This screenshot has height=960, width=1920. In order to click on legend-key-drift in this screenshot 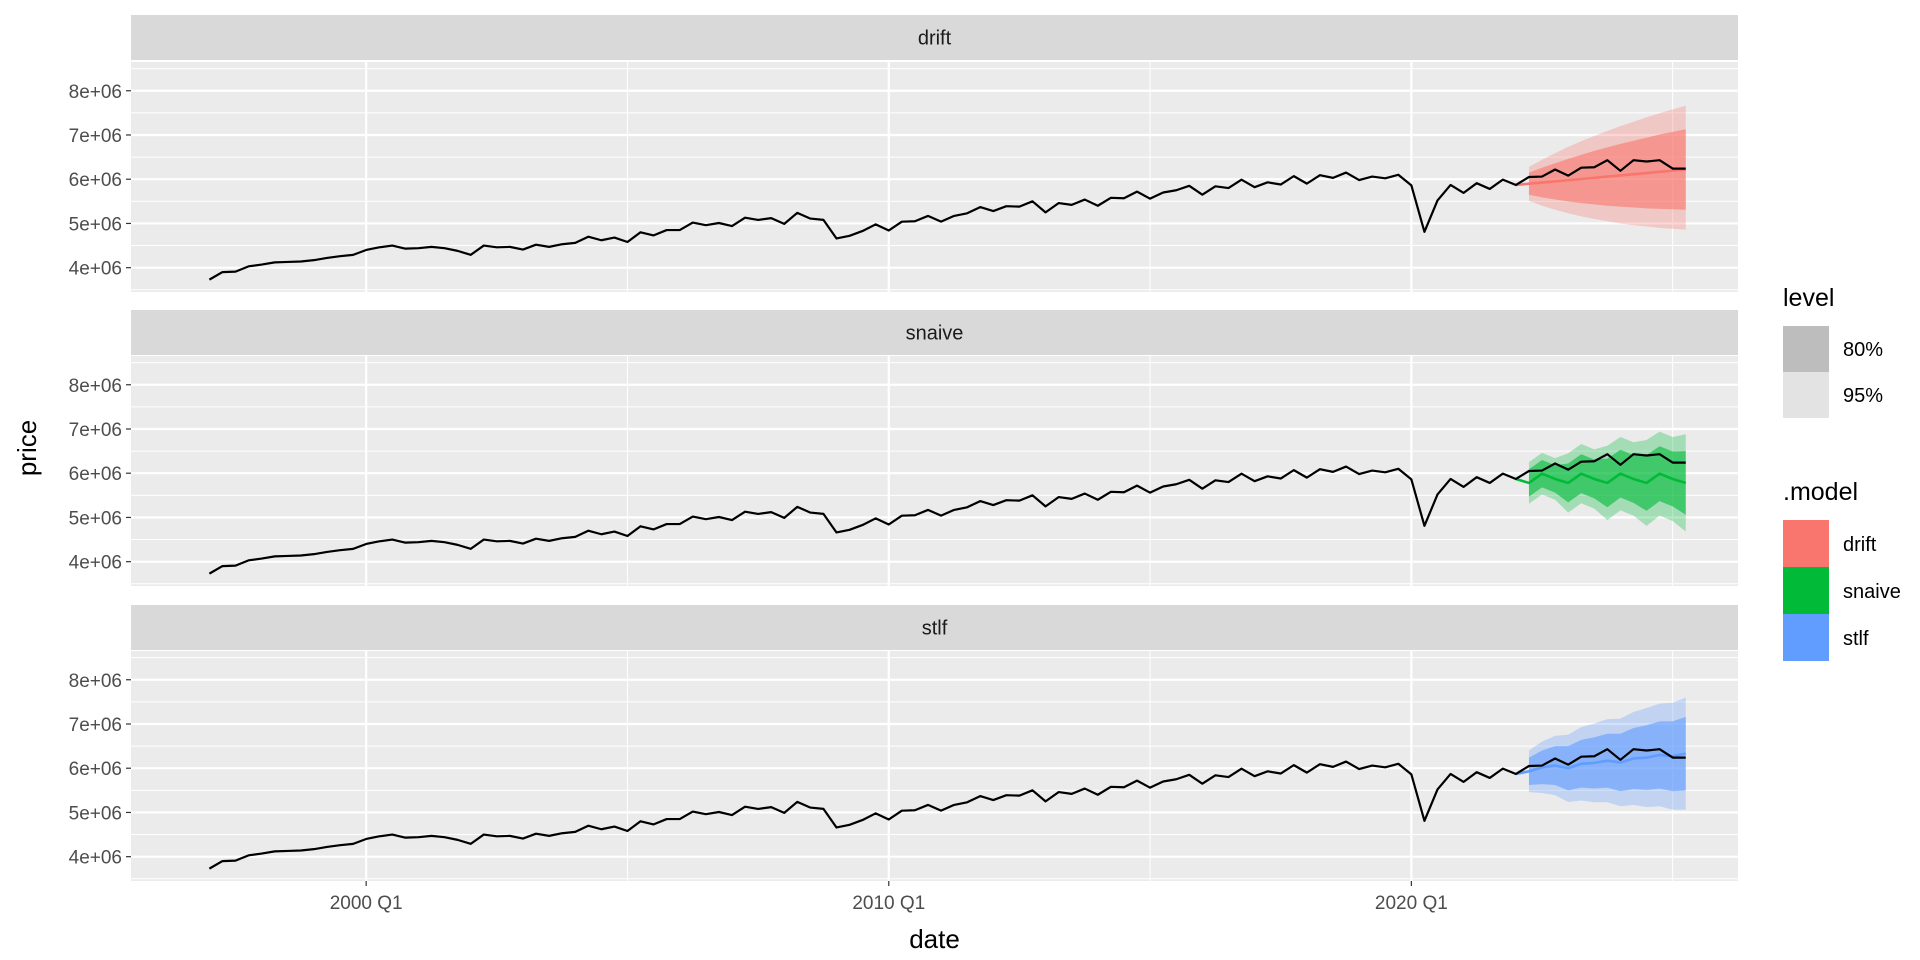, I will do `click(1806, 543)`.